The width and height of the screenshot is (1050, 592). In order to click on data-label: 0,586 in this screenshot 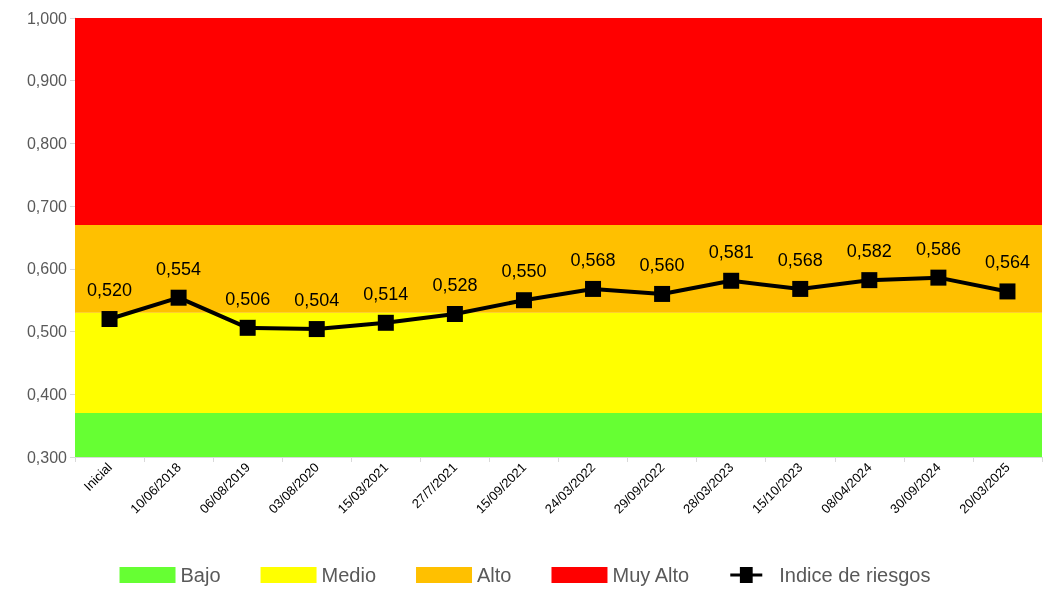, I will do `click(938, 248)`.